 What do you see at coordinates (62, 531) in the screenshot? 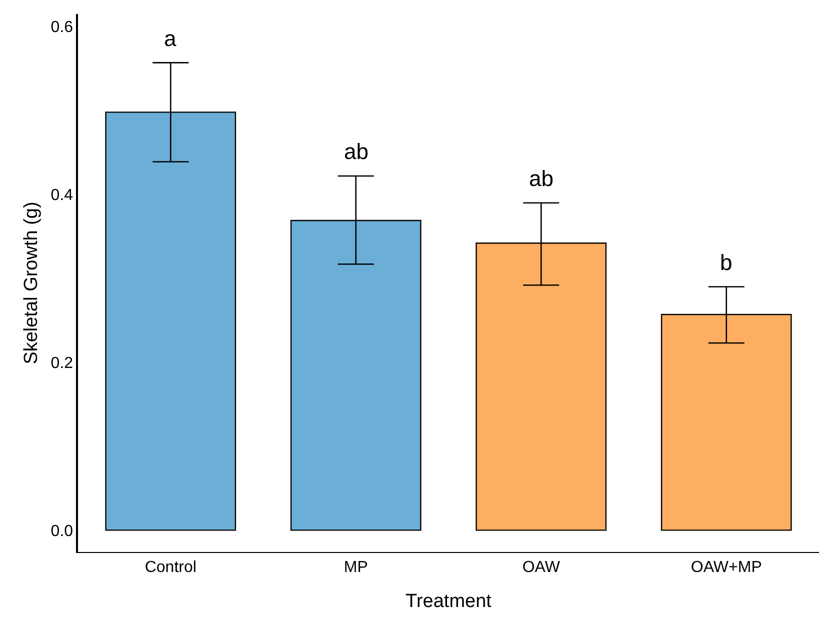
I see `y-tick-label: 0.0` at bounding box center [62, 531].